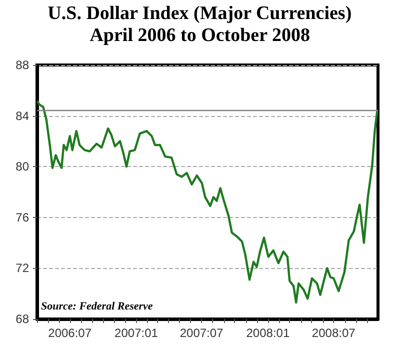 The height and width of the screenshot is (354, 400). Describe the element at coordinates (23, 268) in the screenshot. I see `y-tick-label: 72` at that location.